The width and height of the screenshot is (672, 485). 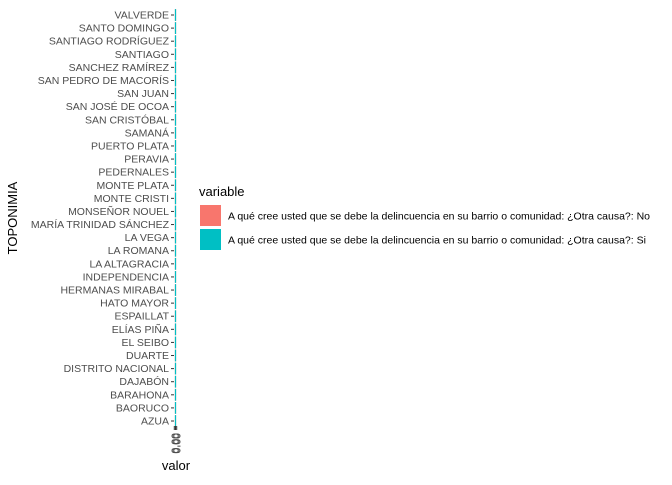 I want to click on y-tick-label: MARÍA TRINIDAD SÁNCHEZ, so click(x=100, y=224).